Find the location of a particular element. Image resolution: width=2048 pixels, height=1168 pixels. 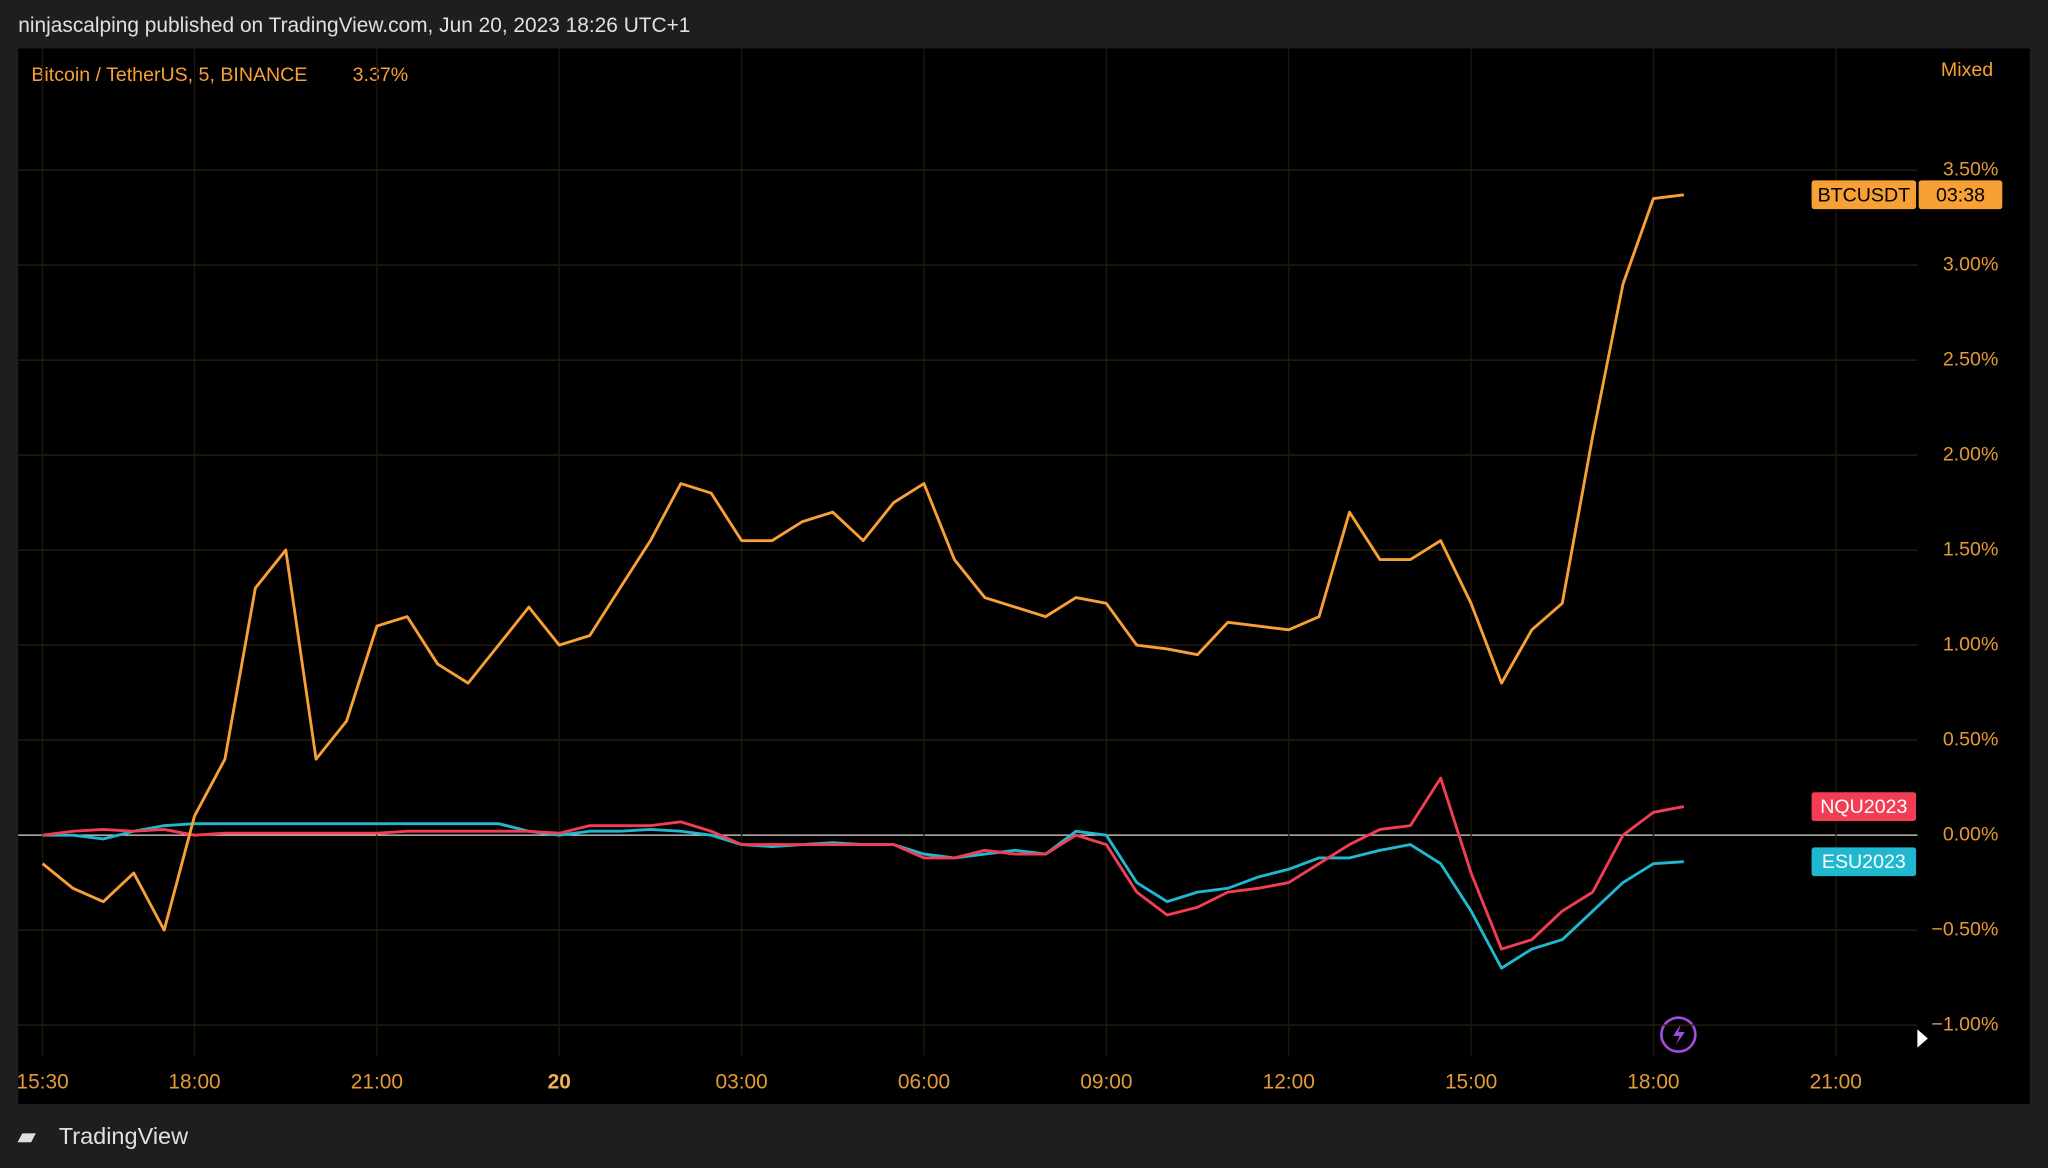

countdown-tag is located at coordinates (1960, 195).